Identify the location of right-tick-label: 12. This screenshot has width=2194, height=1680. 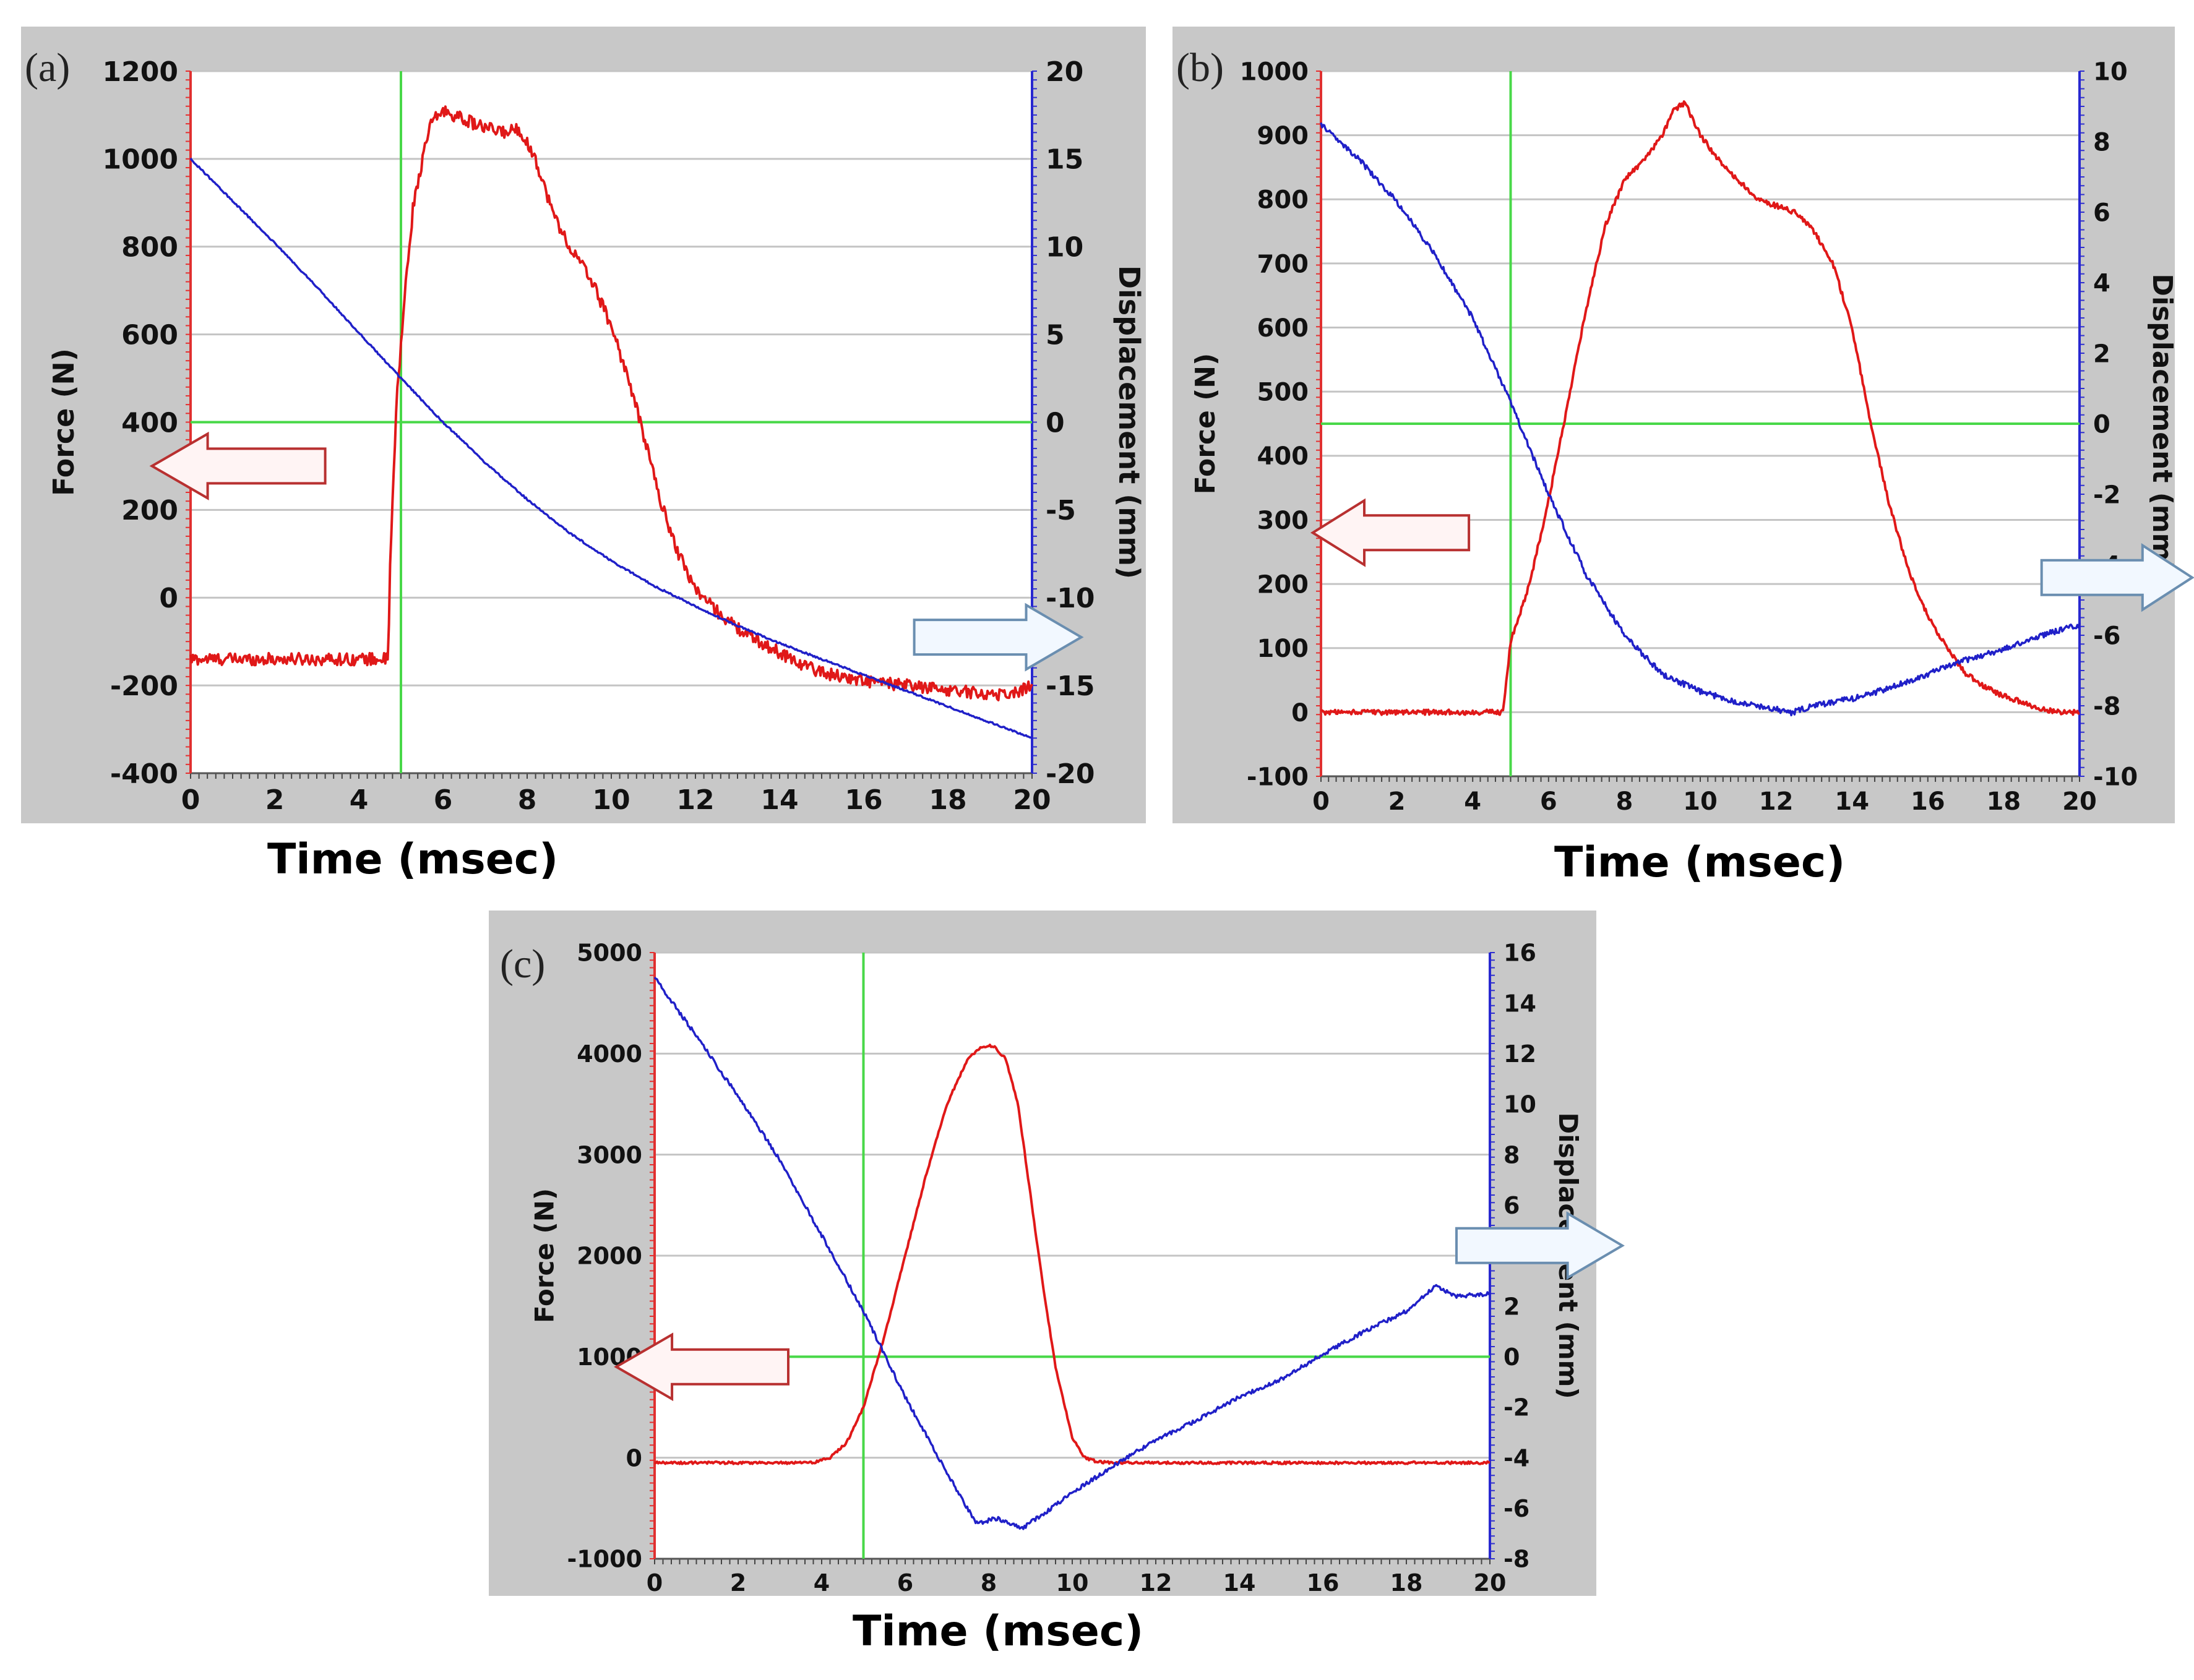
(1520, 1054).